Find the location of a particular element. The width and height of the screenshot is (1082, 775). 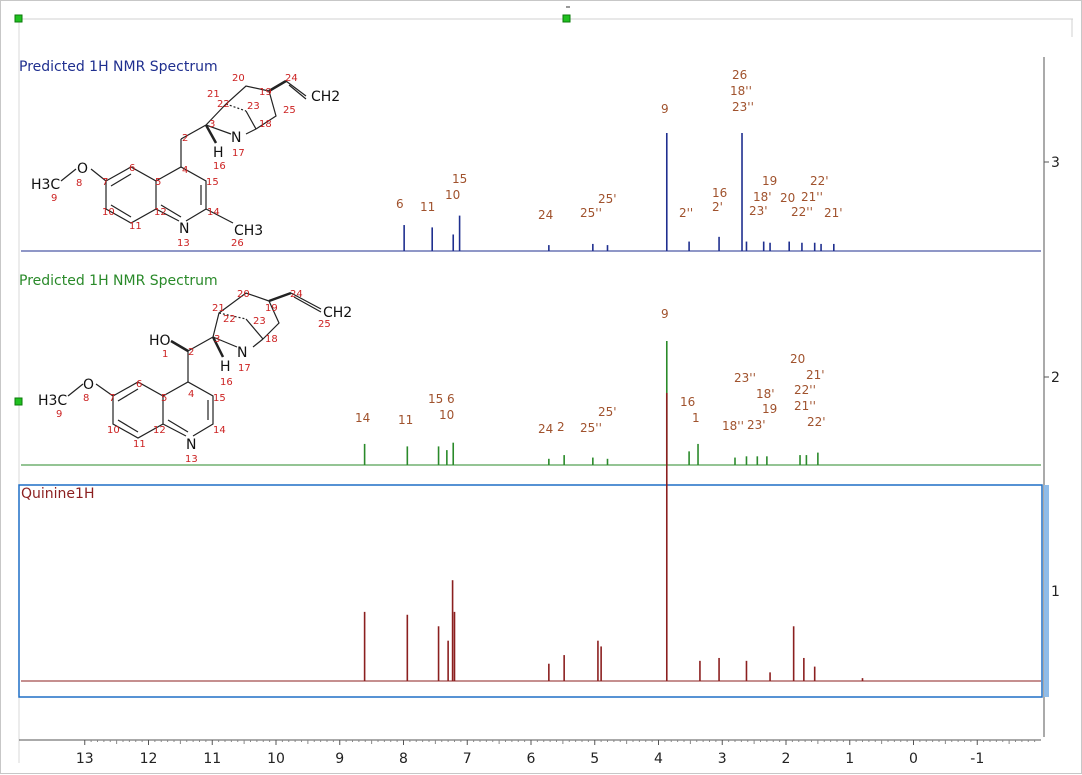

atom-label: 2 is located at coordinates (191, 352).